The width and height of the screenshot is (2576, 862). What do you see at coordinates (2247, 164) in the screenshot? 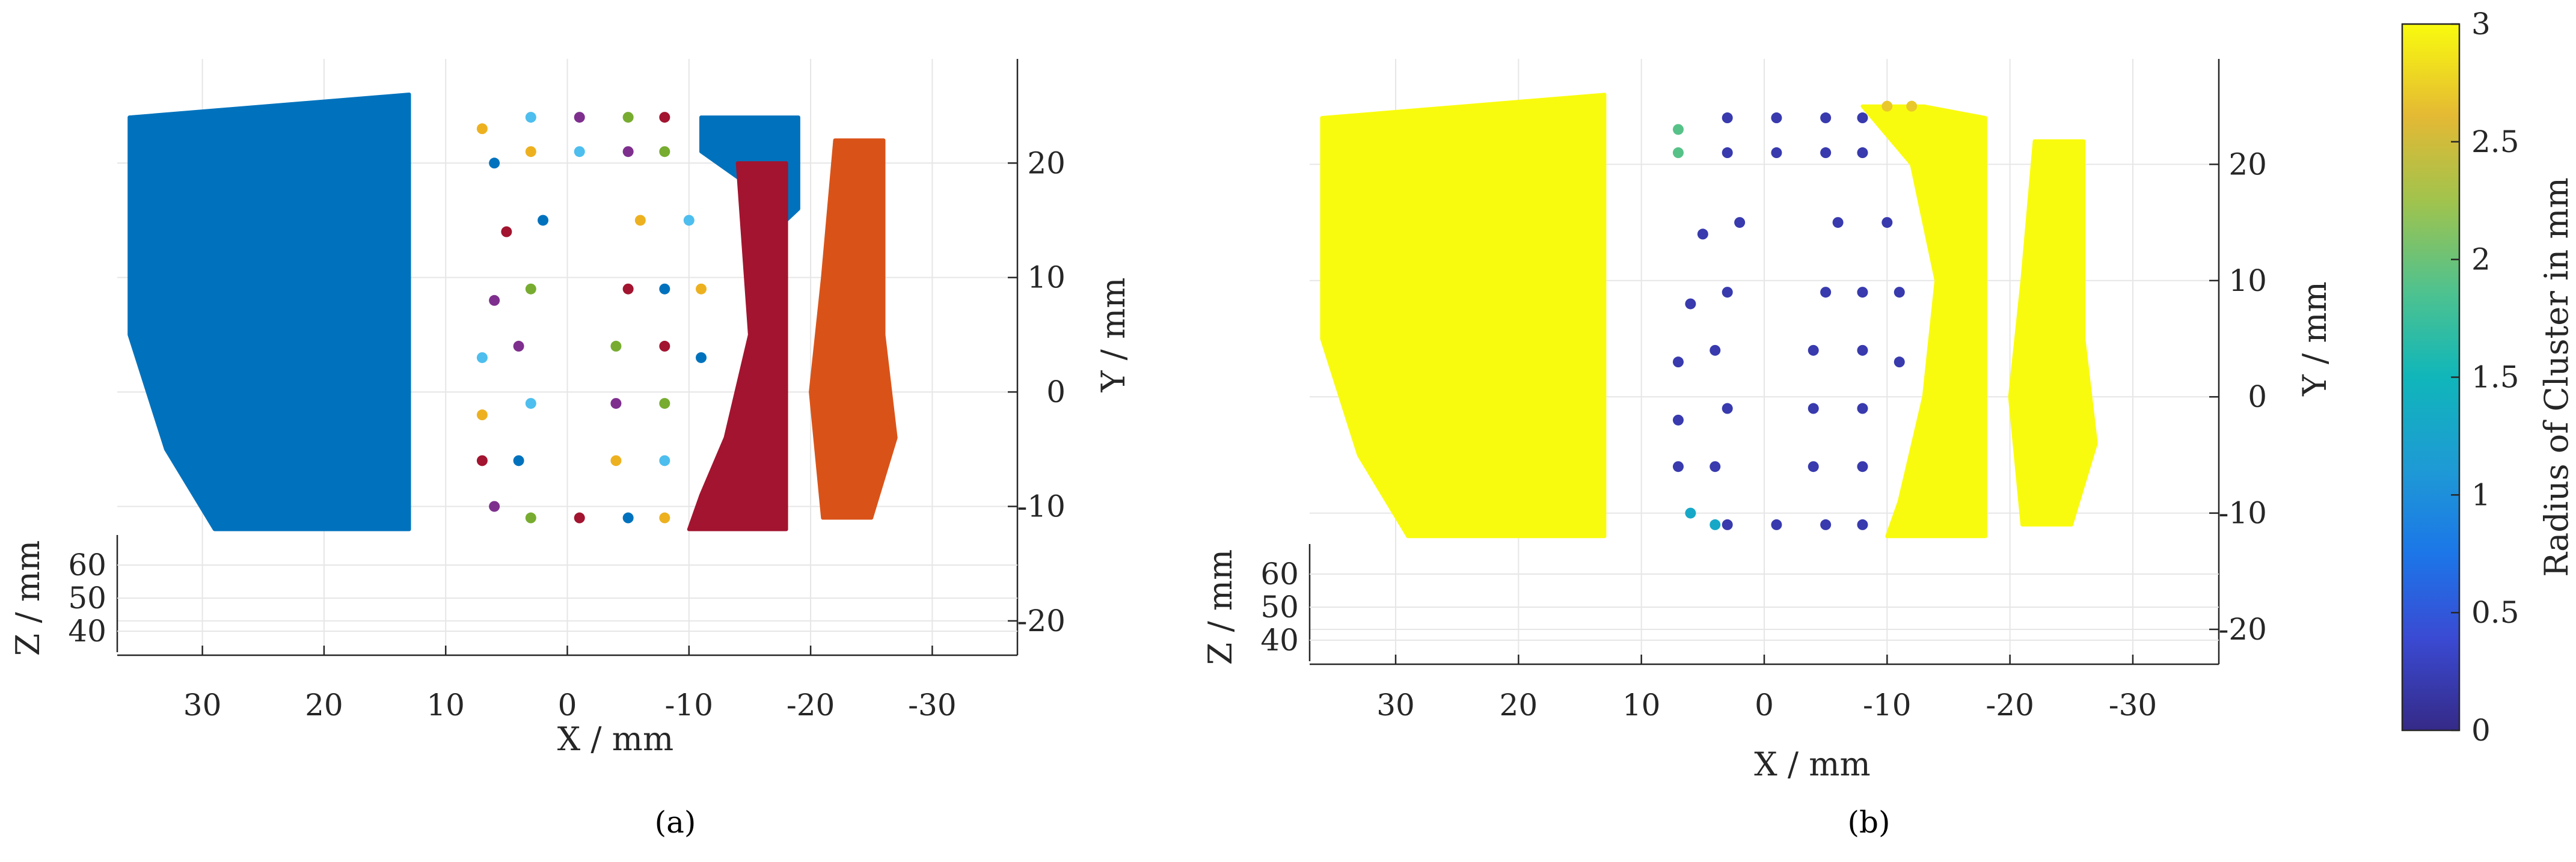
I see `y-tick-label: 20` at bounding box center [2247, 164].